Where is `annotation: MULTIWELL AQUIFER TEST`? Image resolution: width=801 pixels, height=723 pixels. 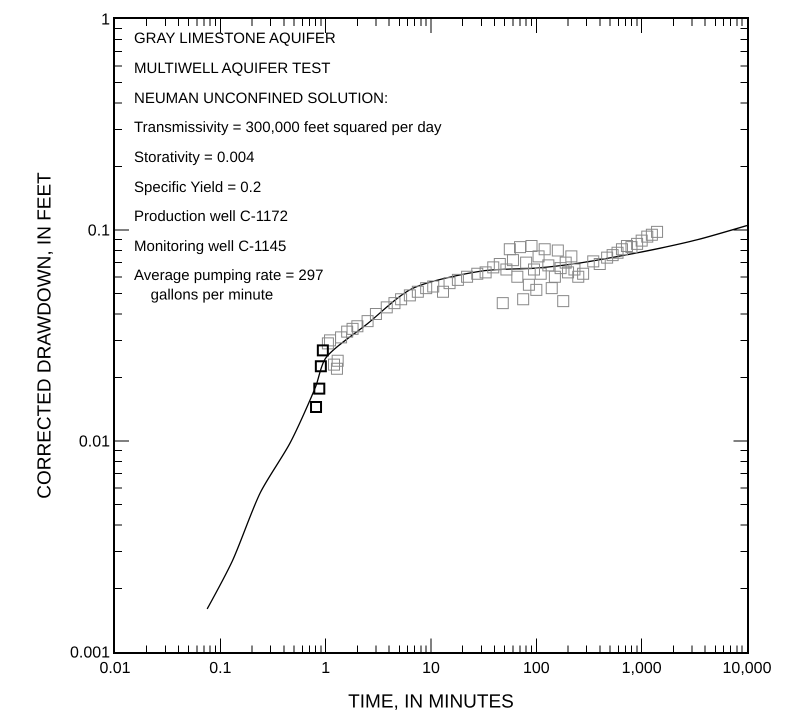
annotation: MULTIWELL AQUIFER TEST is located at coordinates (232, 68).